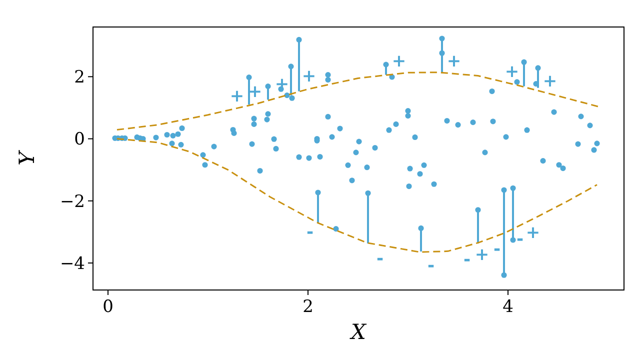 Image resolution: width=640 pixels, height=345 pixels. What do you see at coordinates (79, 140) in the screenshot?
I see `y-tick-label: 0` at bounding box center [79, 140].